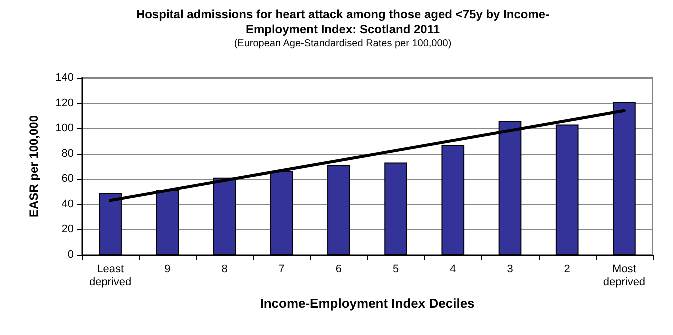 This screenshot has width=673, height=335. Describe the element at coordinates (167, 270) in the screenshot. I see `x-tick-label: 9` at that location.